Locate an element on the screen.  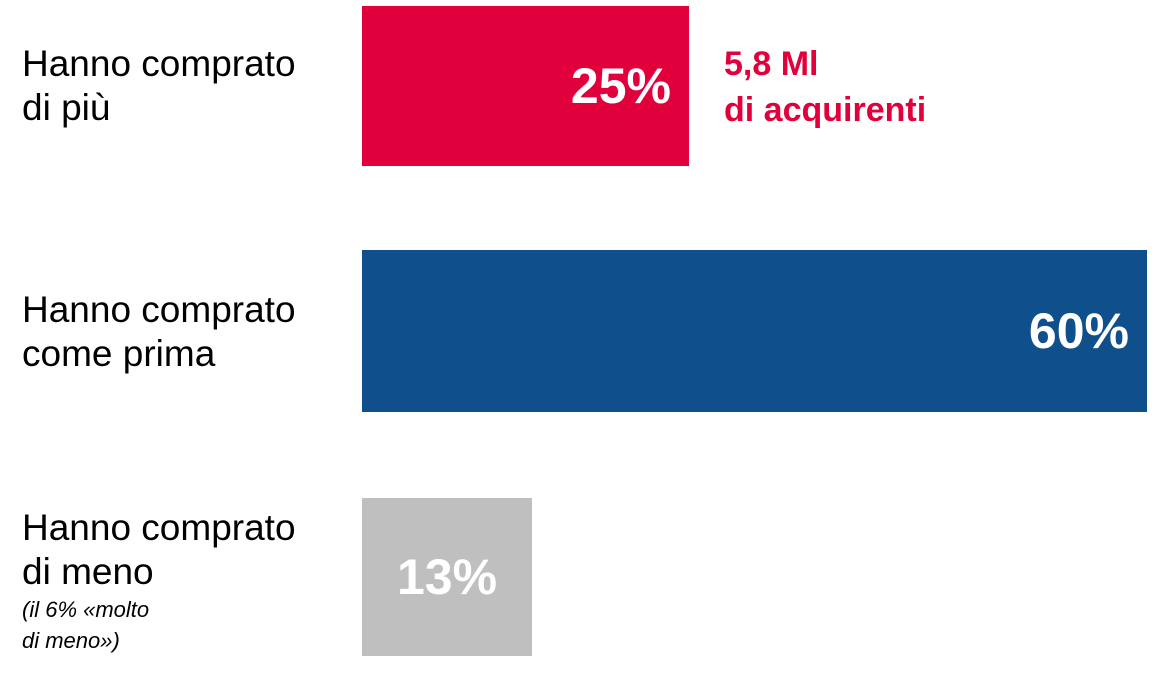
category-label-line: di più is located at coordinates (66, 107).